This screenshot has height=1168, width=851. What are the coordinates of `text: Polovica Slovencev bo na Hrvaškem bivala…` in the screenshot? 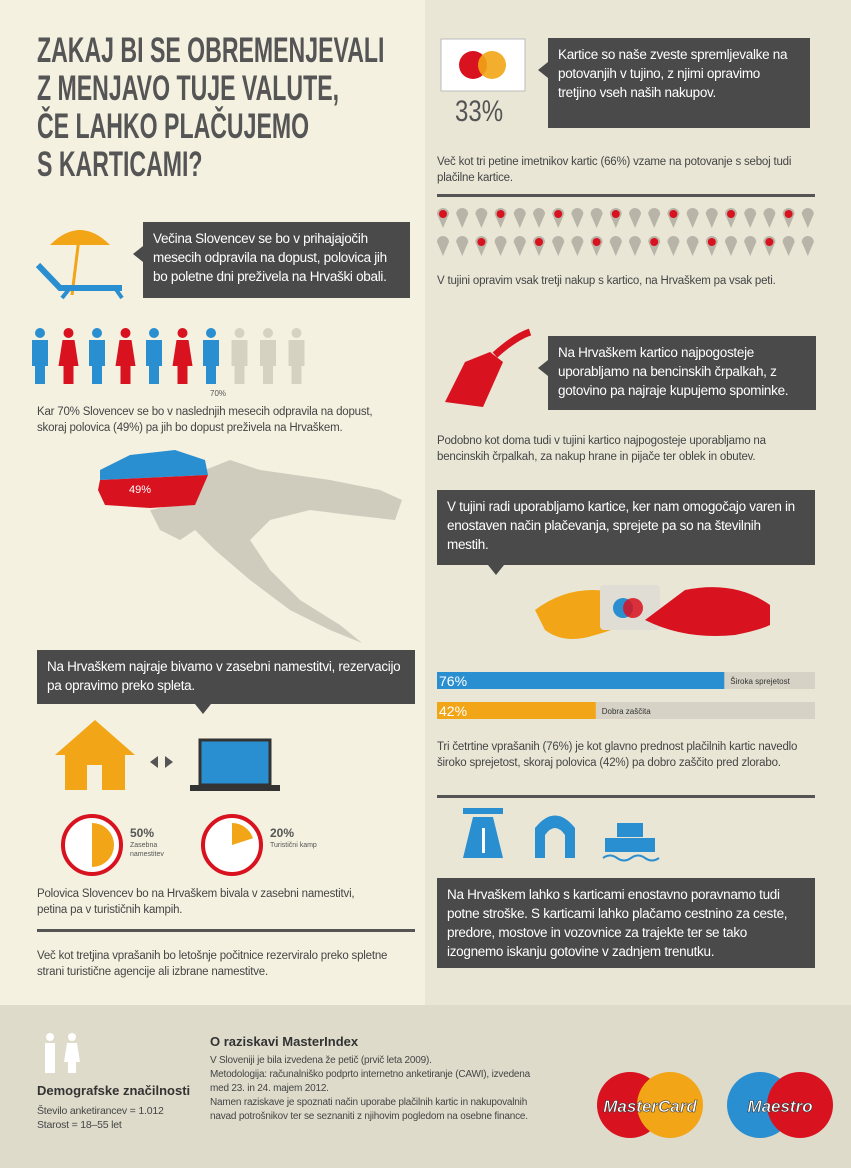 It's located at (196, 902).